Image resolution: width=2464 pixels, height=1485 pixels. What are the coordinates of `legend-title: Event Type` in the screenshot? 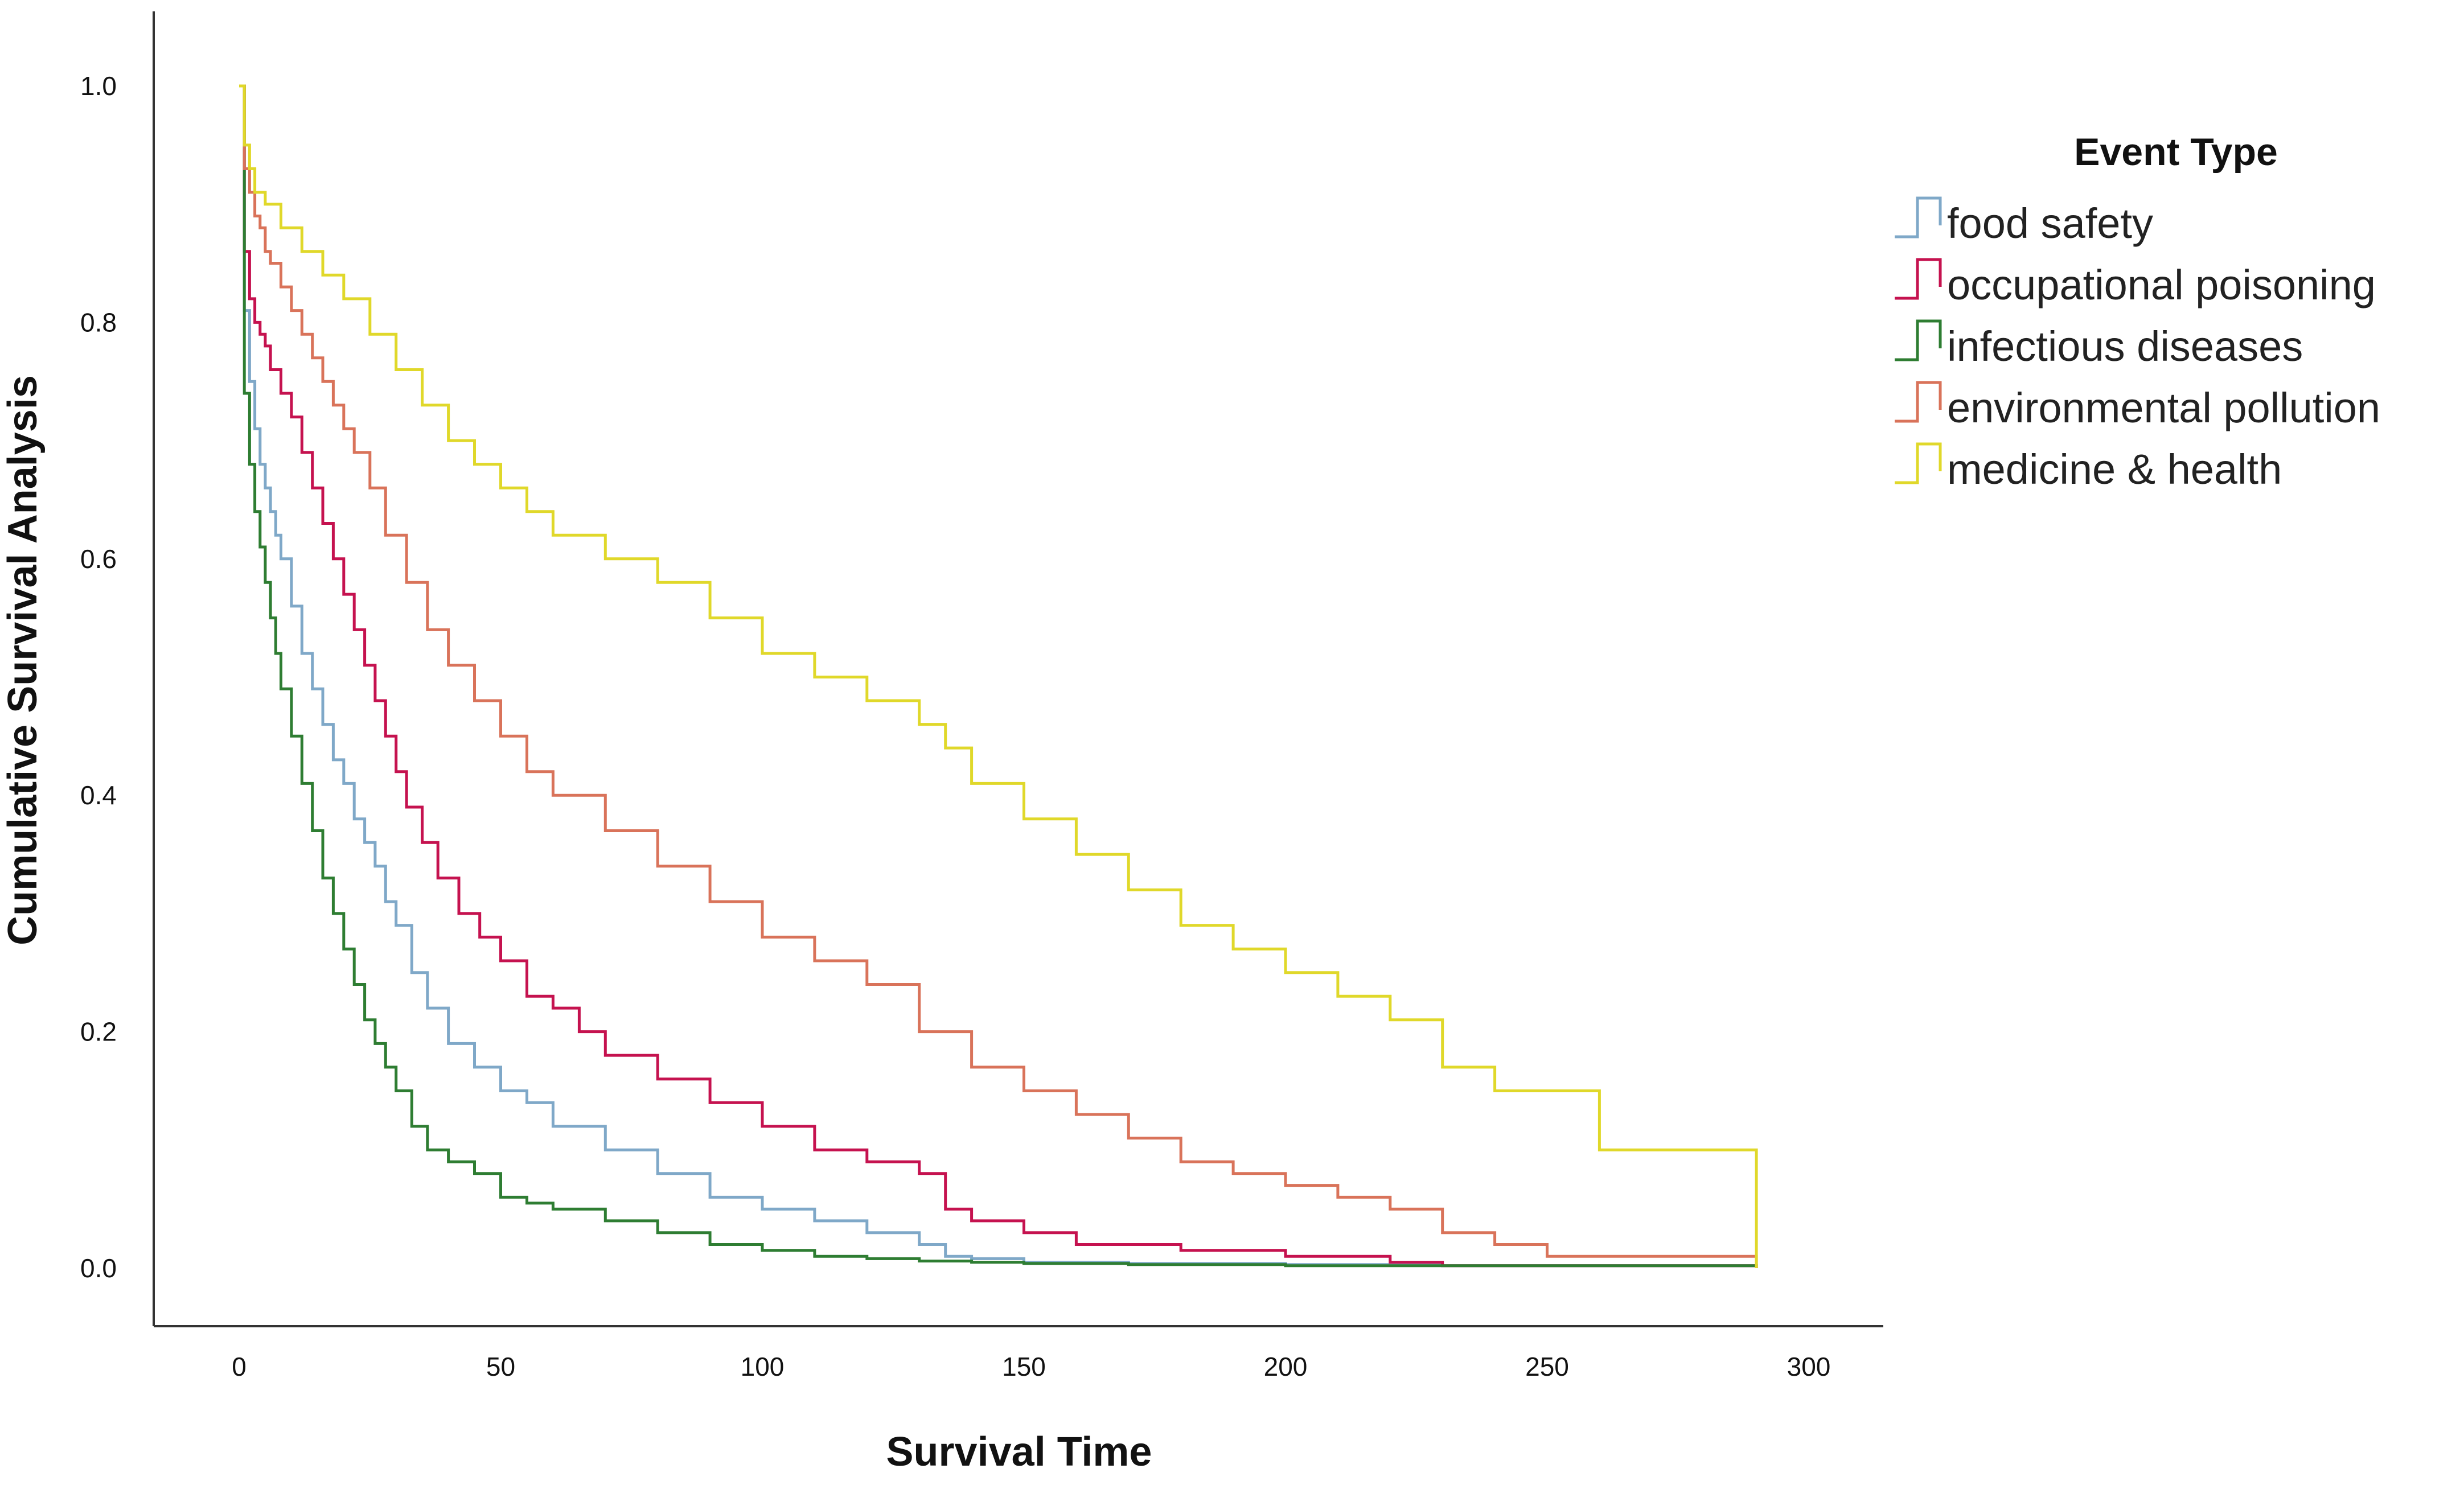 It's located at (2176, 152).